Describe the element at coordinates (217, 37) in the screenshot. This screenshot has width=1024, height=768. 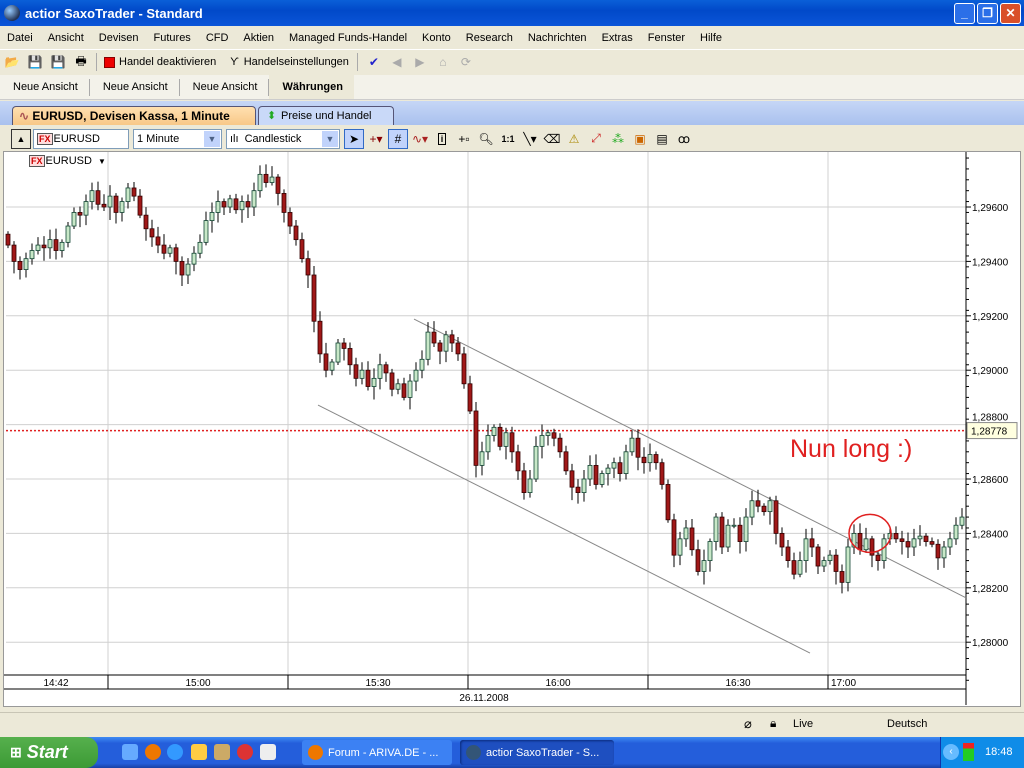
I see `menu-cfd: CFD` at that location.